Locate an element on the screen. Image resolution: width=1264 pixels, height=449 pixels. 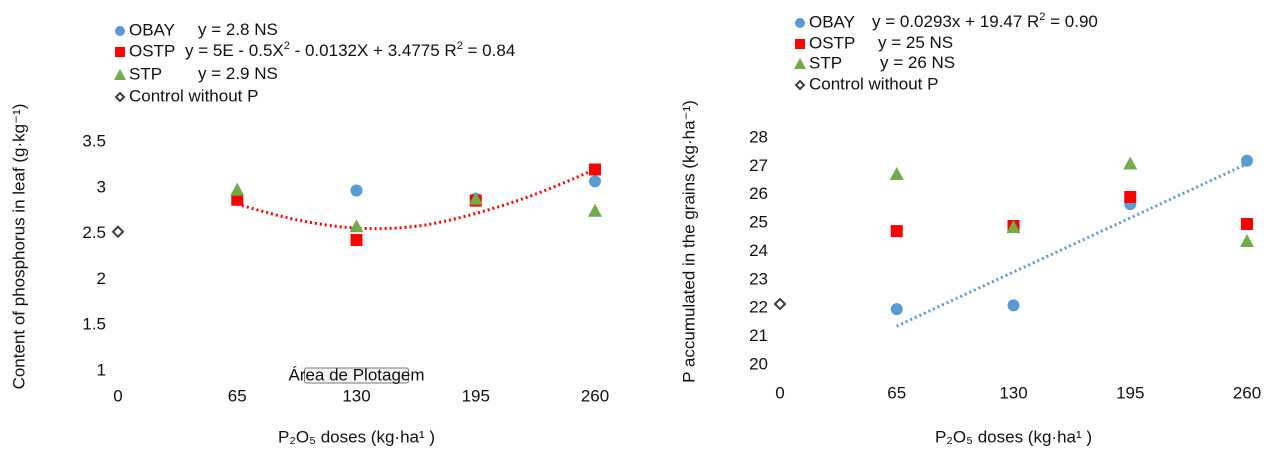
y-tick-label: 20 is located at coordinates (758, 363).